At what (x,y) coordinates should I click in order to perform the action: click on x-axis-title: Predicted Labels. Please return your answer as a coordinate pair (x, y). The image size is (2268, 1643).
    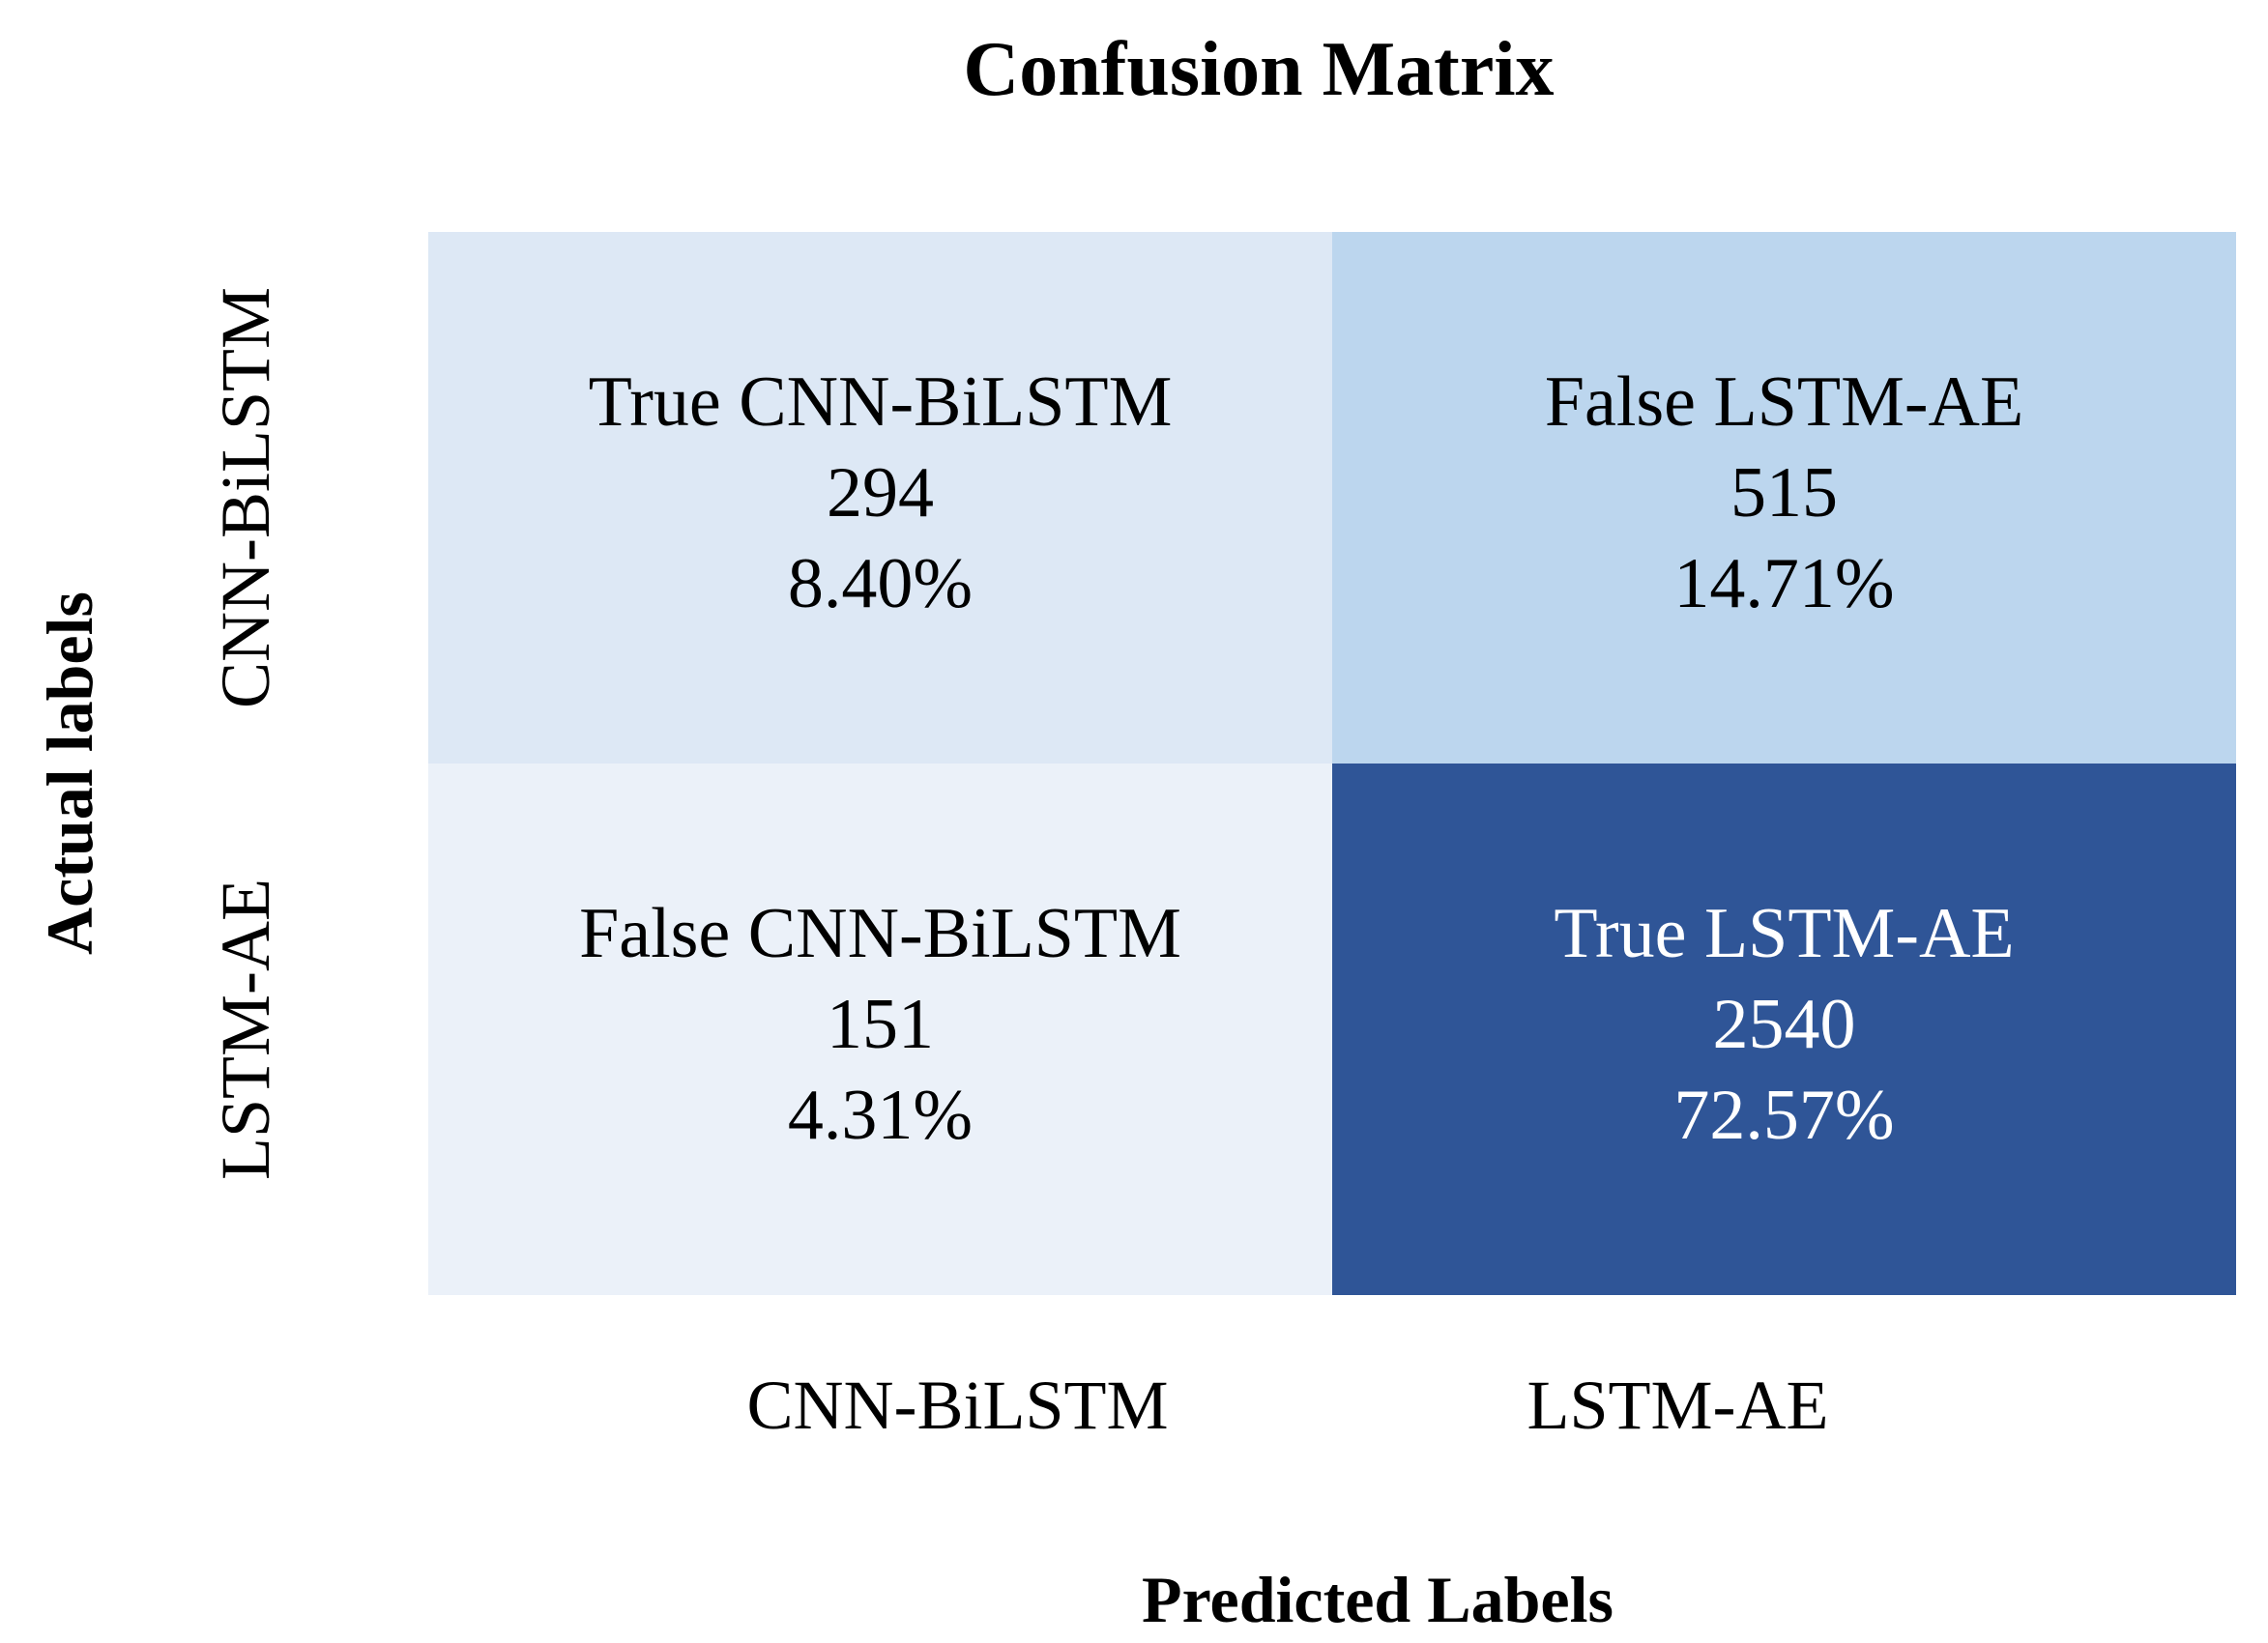
    Looking at the image, I should click on (1378, 1599).